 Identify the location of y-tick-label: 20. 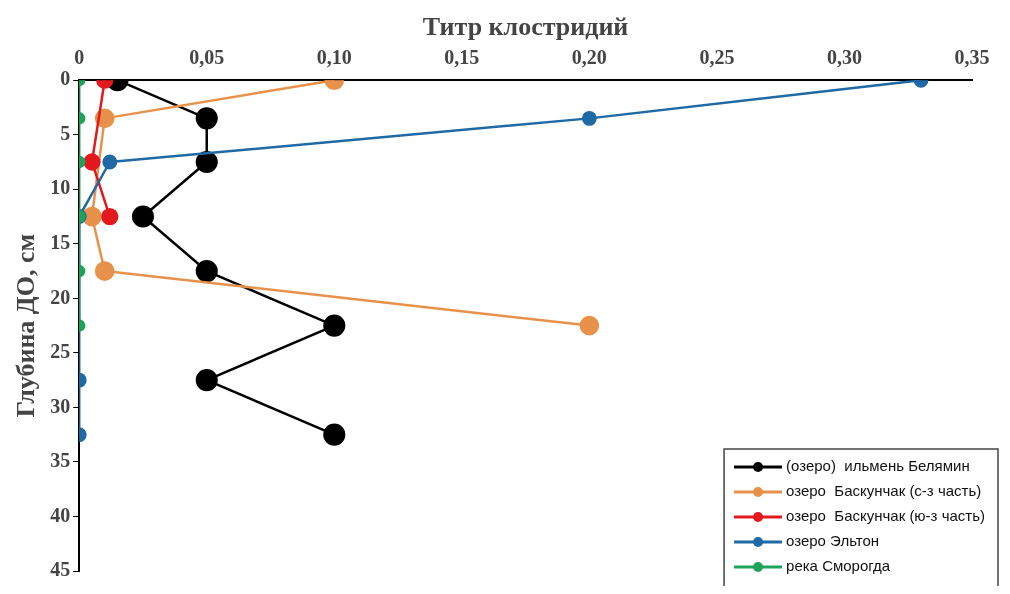
(60, 296).